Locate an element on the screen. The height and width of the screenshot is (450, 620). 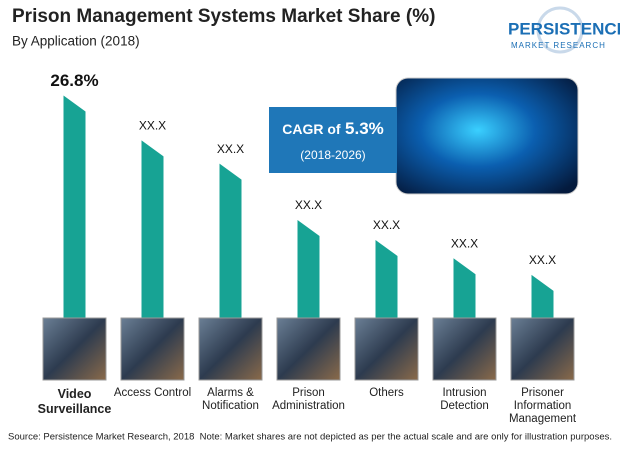
category-label: Prisoner Information Management is located at coordinates (542, 406).